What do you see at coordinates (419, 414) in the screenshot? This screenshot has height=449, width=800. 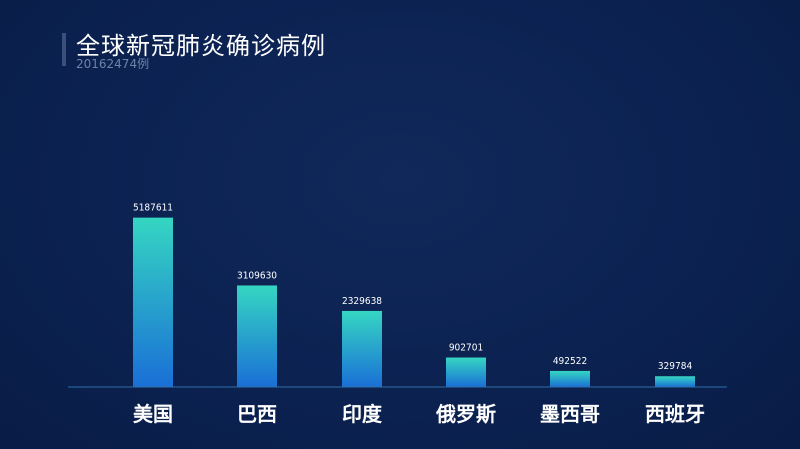 I see `category-labels-group: 美国 巴西 印度 俄罗斯 墨西哥 西班牙` at bounding box center [419, 414].